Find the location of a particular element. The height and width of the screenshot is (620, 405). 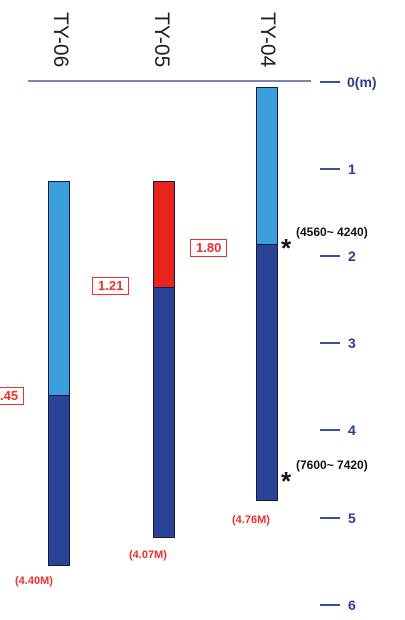

date-range-upper: (4560~ 4240) is located at coordinates (332, 232).